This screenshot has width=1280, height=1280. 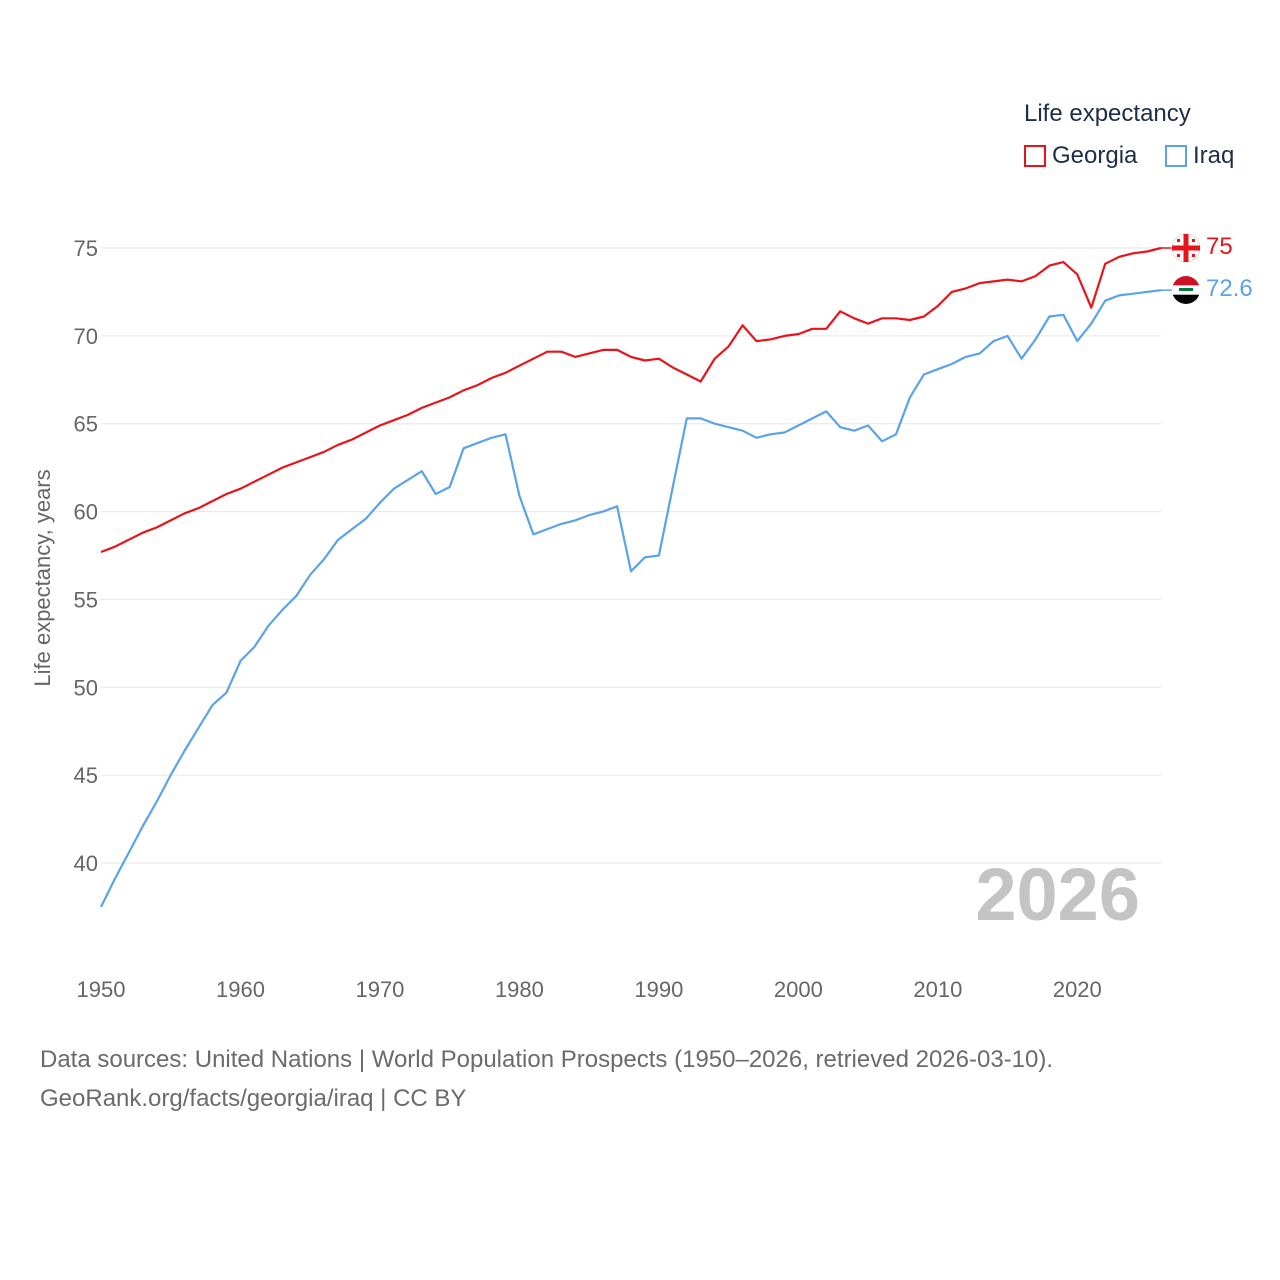 What do you see at coordinates (798, 989) in the screenshot?
I see `x-tick-label: 2000` at bounding box center [798, 989].